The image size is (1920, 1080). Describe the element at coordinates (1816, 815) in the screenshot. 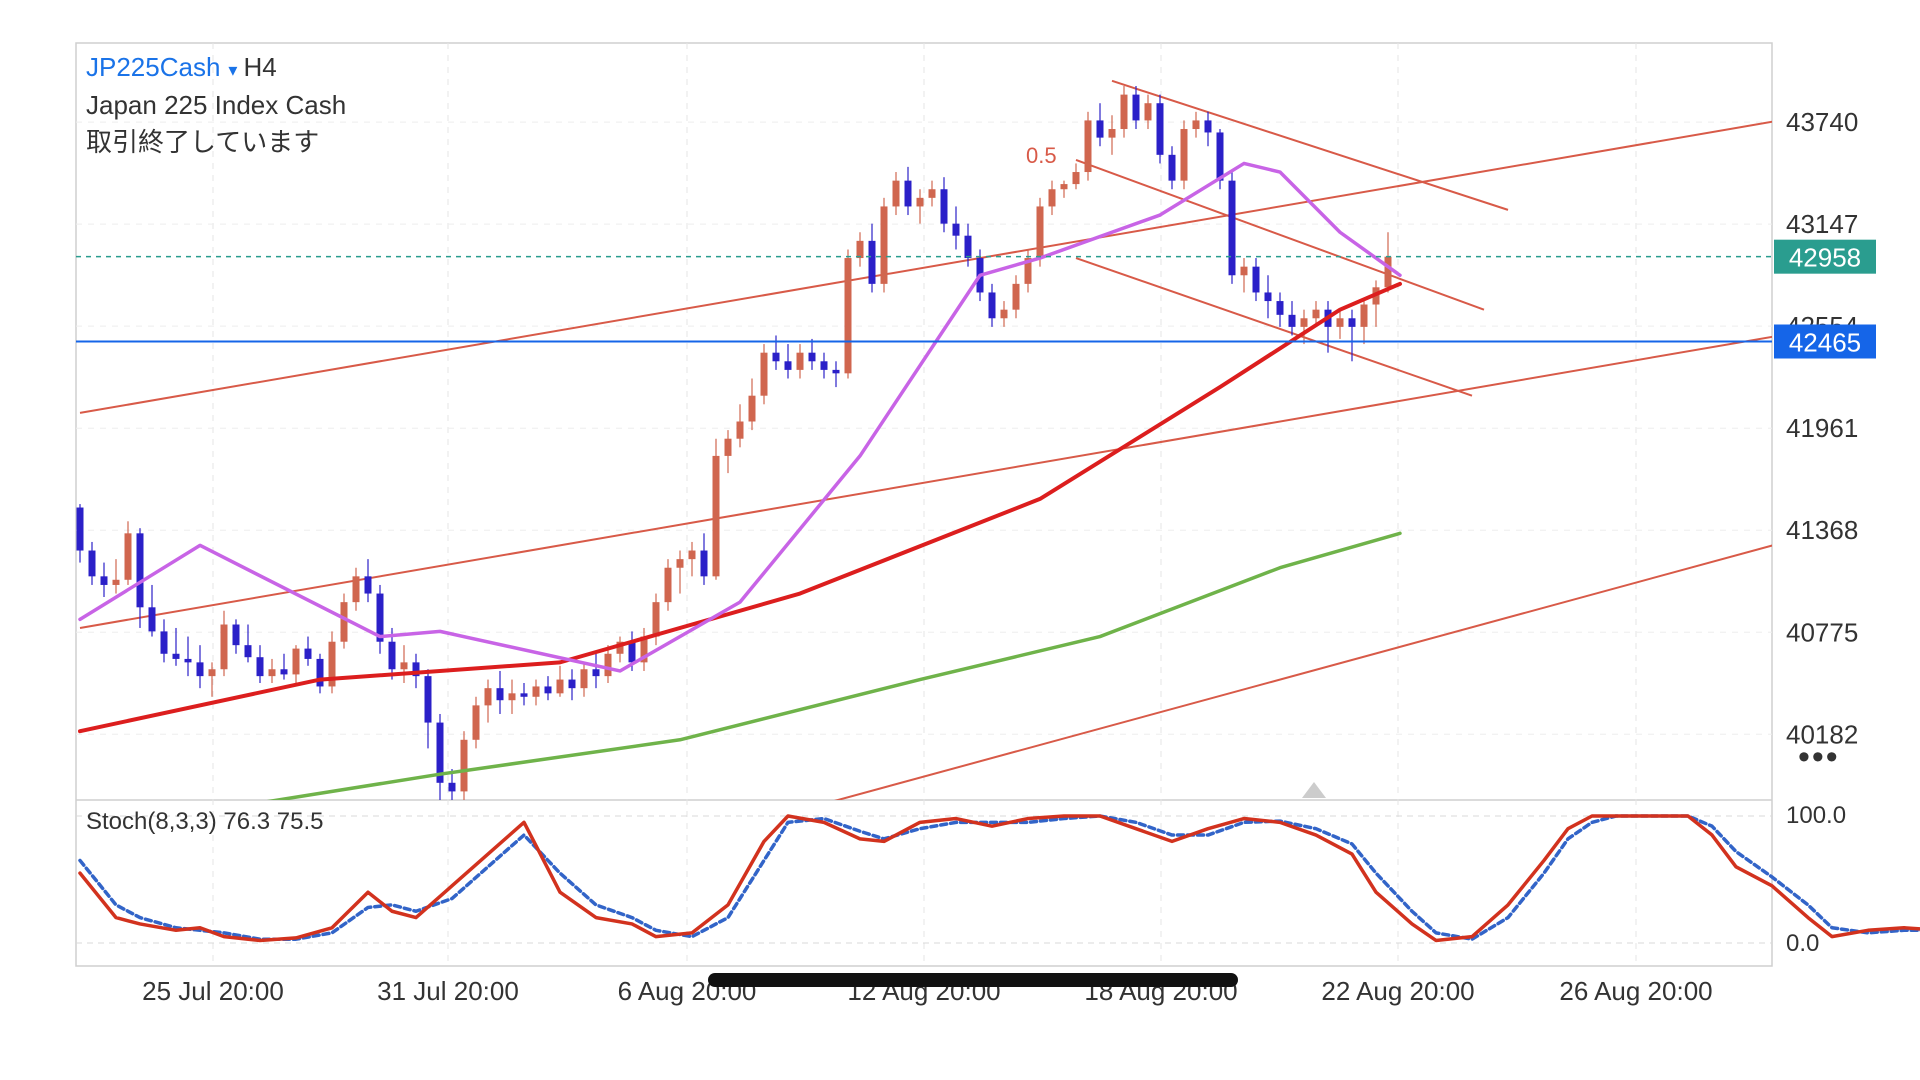

I see `stoch-tick-label: 100.0` at that location.